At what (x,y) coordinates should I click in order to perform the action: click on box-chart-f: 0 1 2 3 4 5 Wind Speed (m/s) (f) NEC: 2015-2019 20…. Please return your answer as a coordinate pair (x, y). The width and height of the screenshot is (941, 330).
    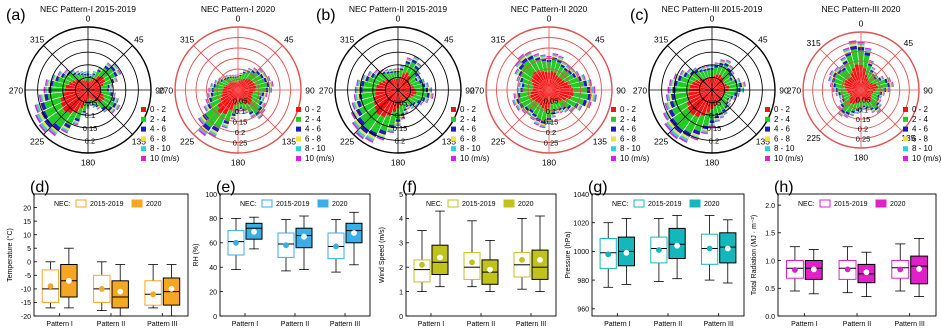
    Looking at the image, I should click on (468, 253).